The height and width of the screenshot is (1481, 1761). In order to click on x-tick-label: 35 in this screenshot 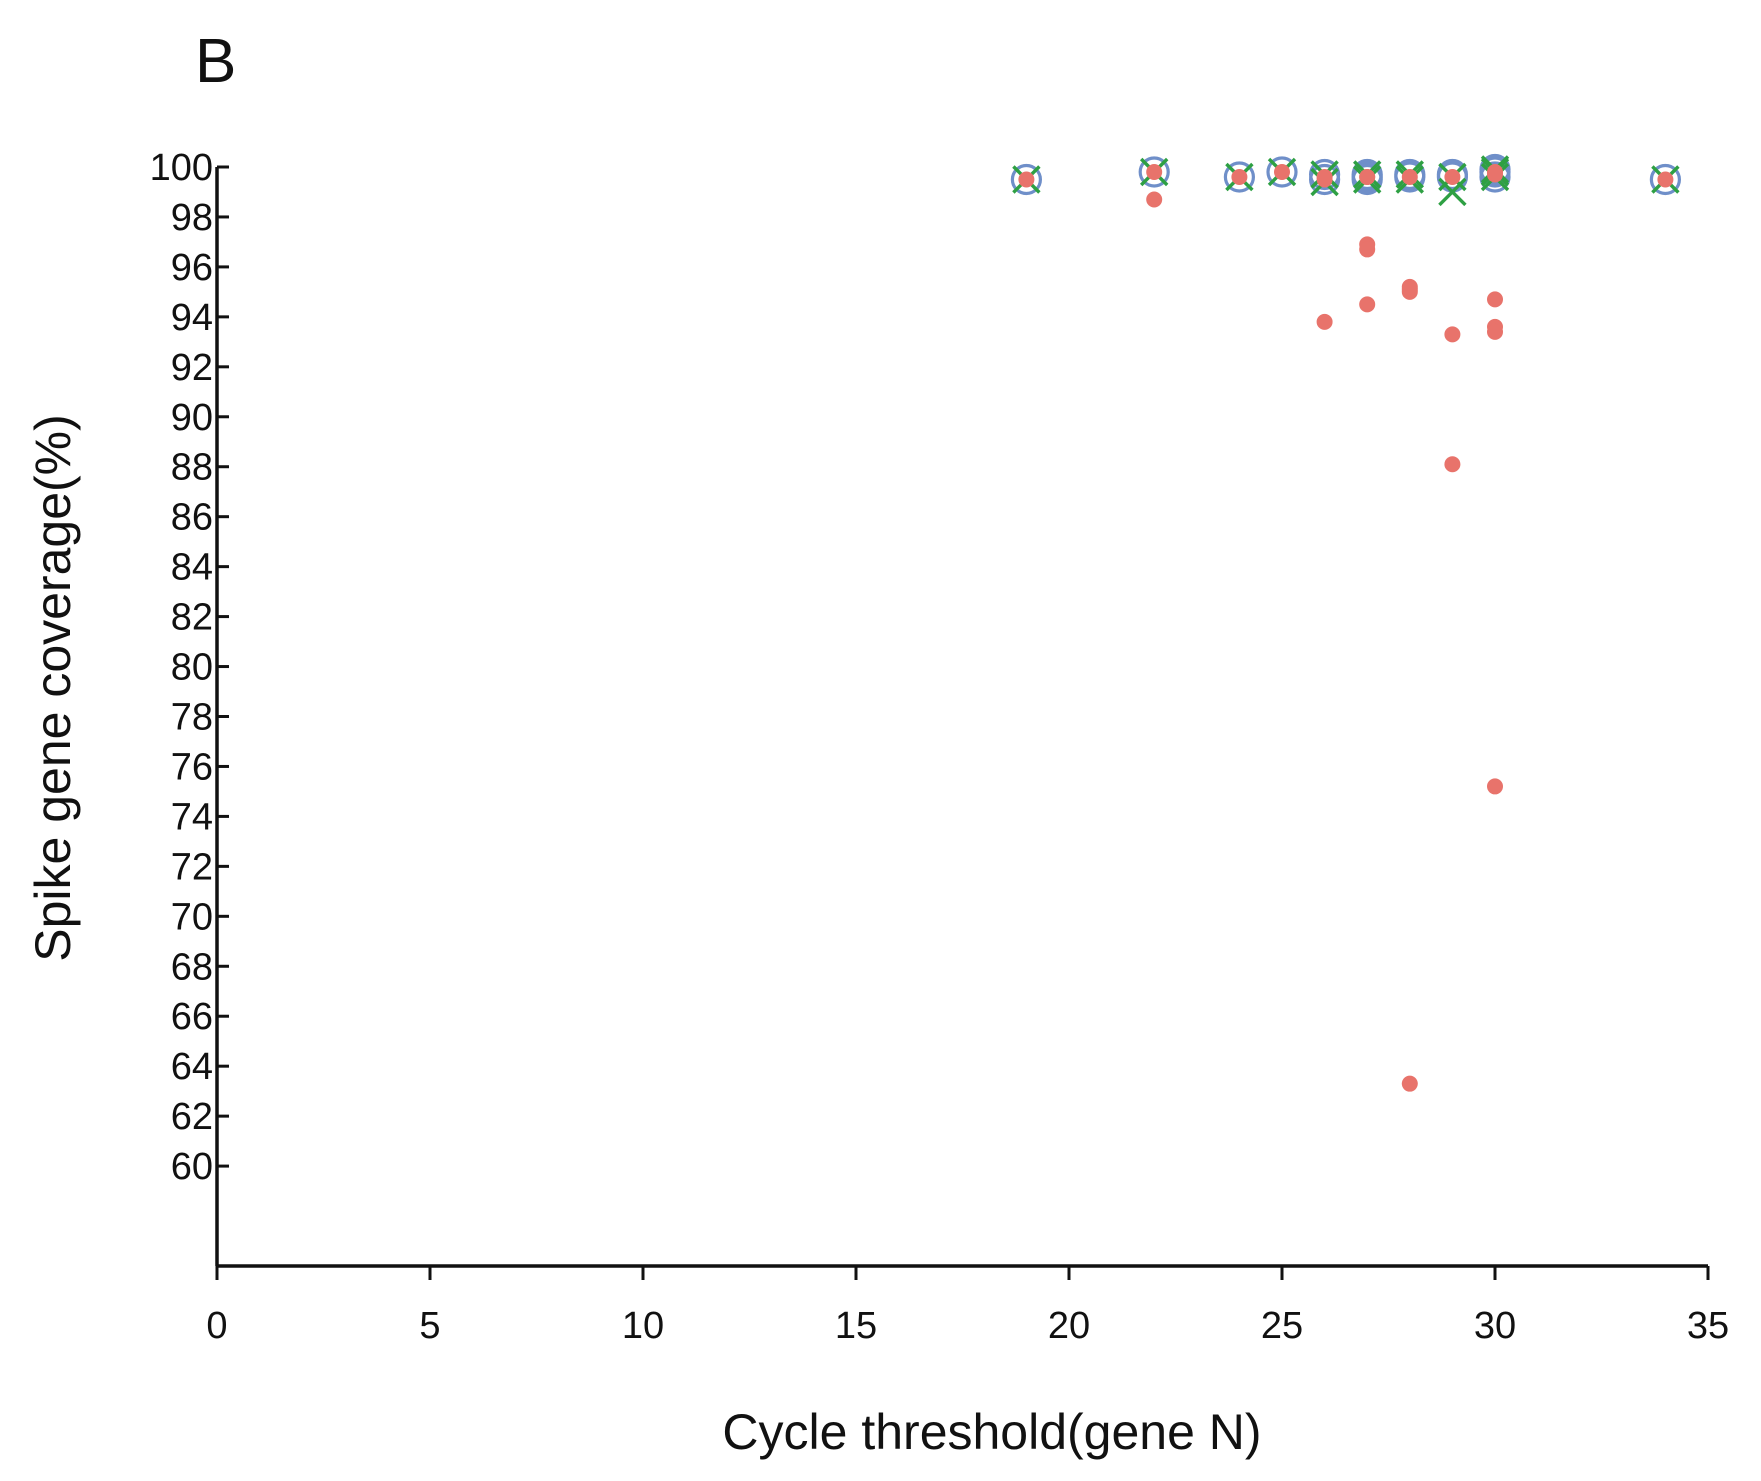, I will do `click(1708, 1326)`.